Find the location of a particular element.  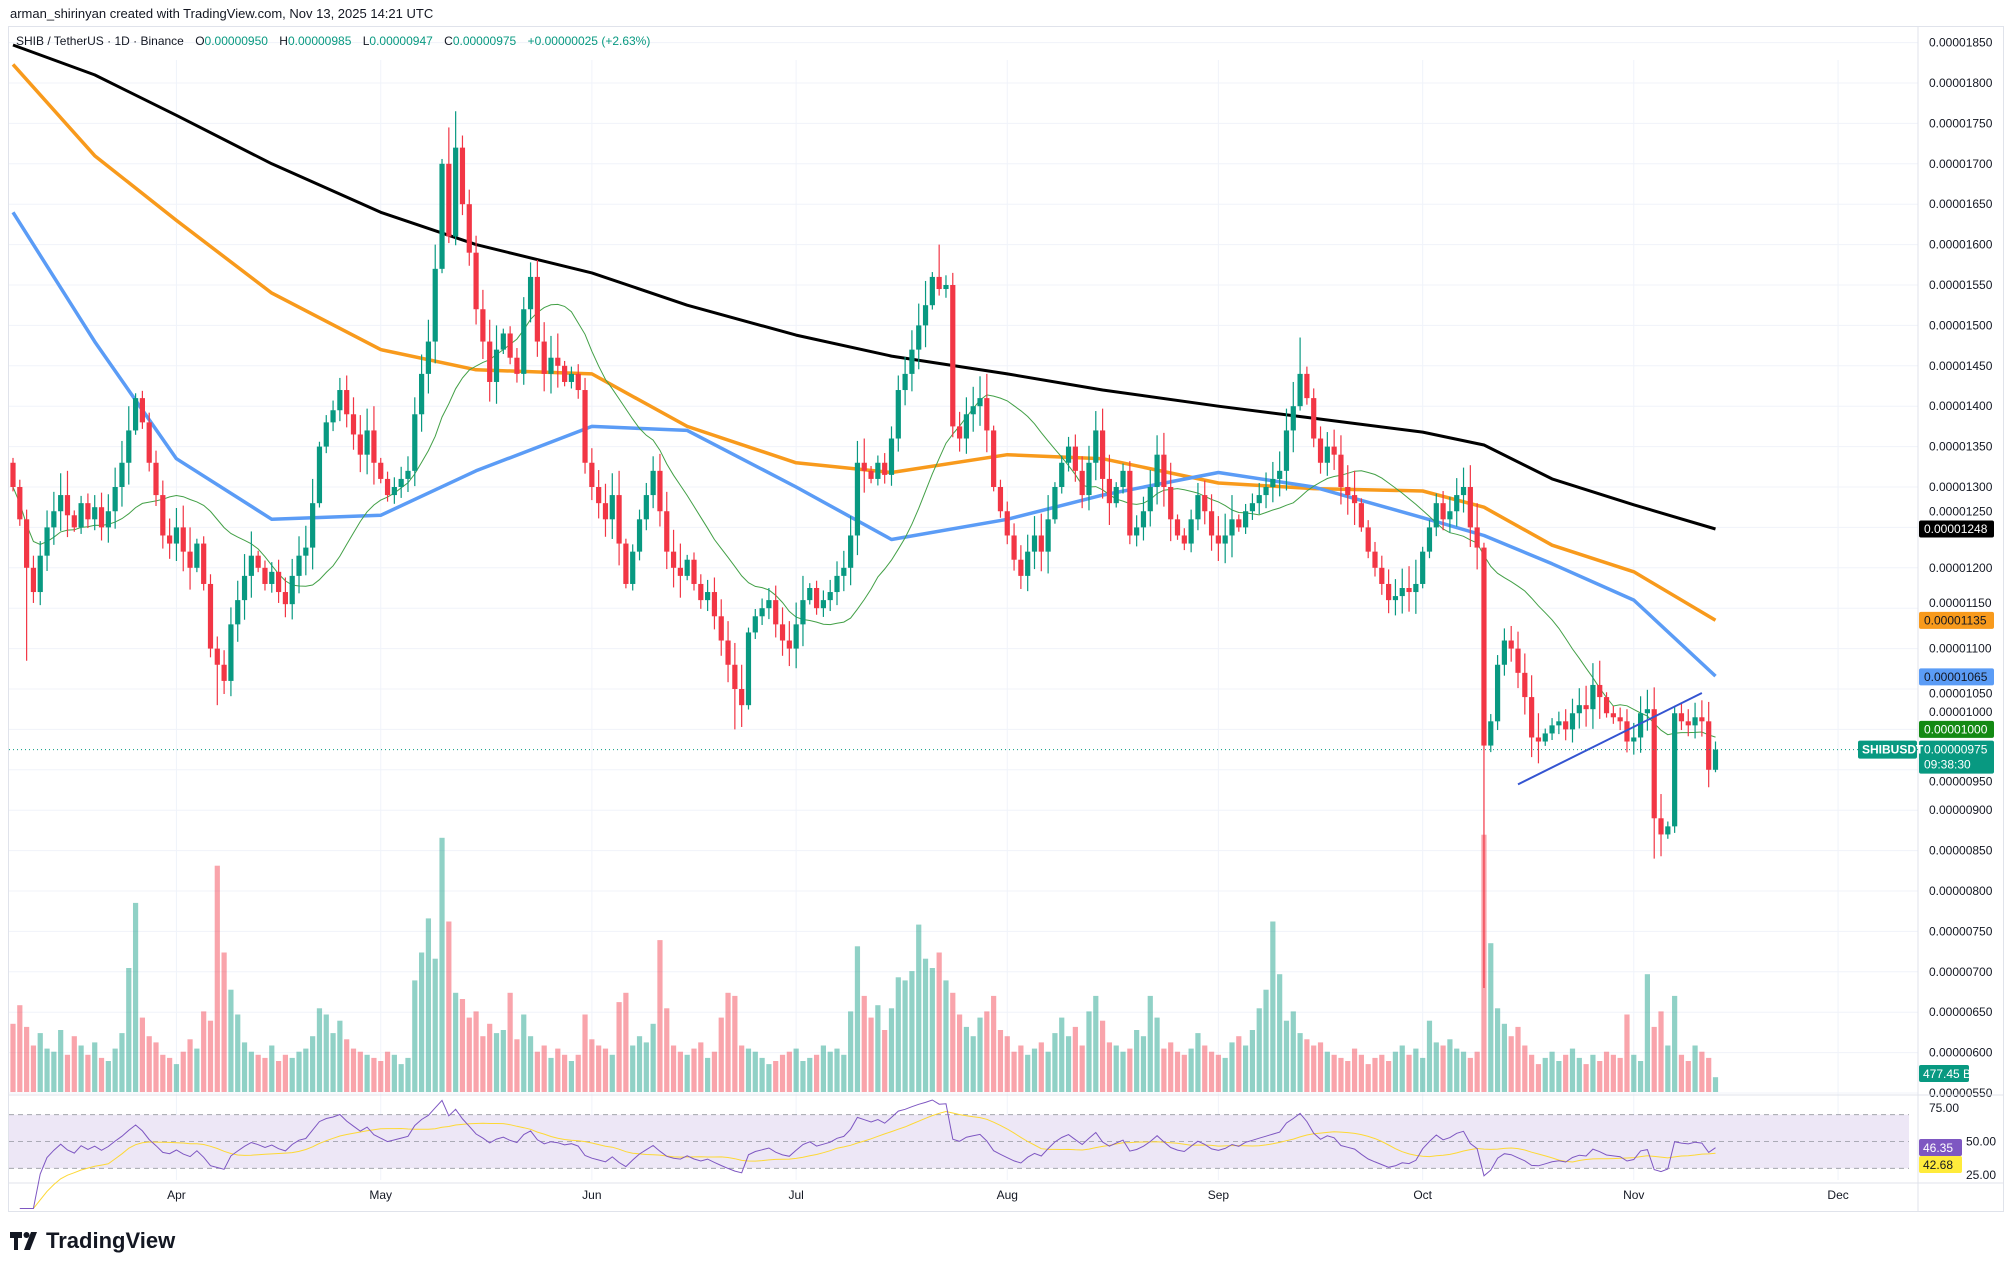

symbol-title: SHIB / TetherUS · 1D · Binance is located at coordinates (100, 41).